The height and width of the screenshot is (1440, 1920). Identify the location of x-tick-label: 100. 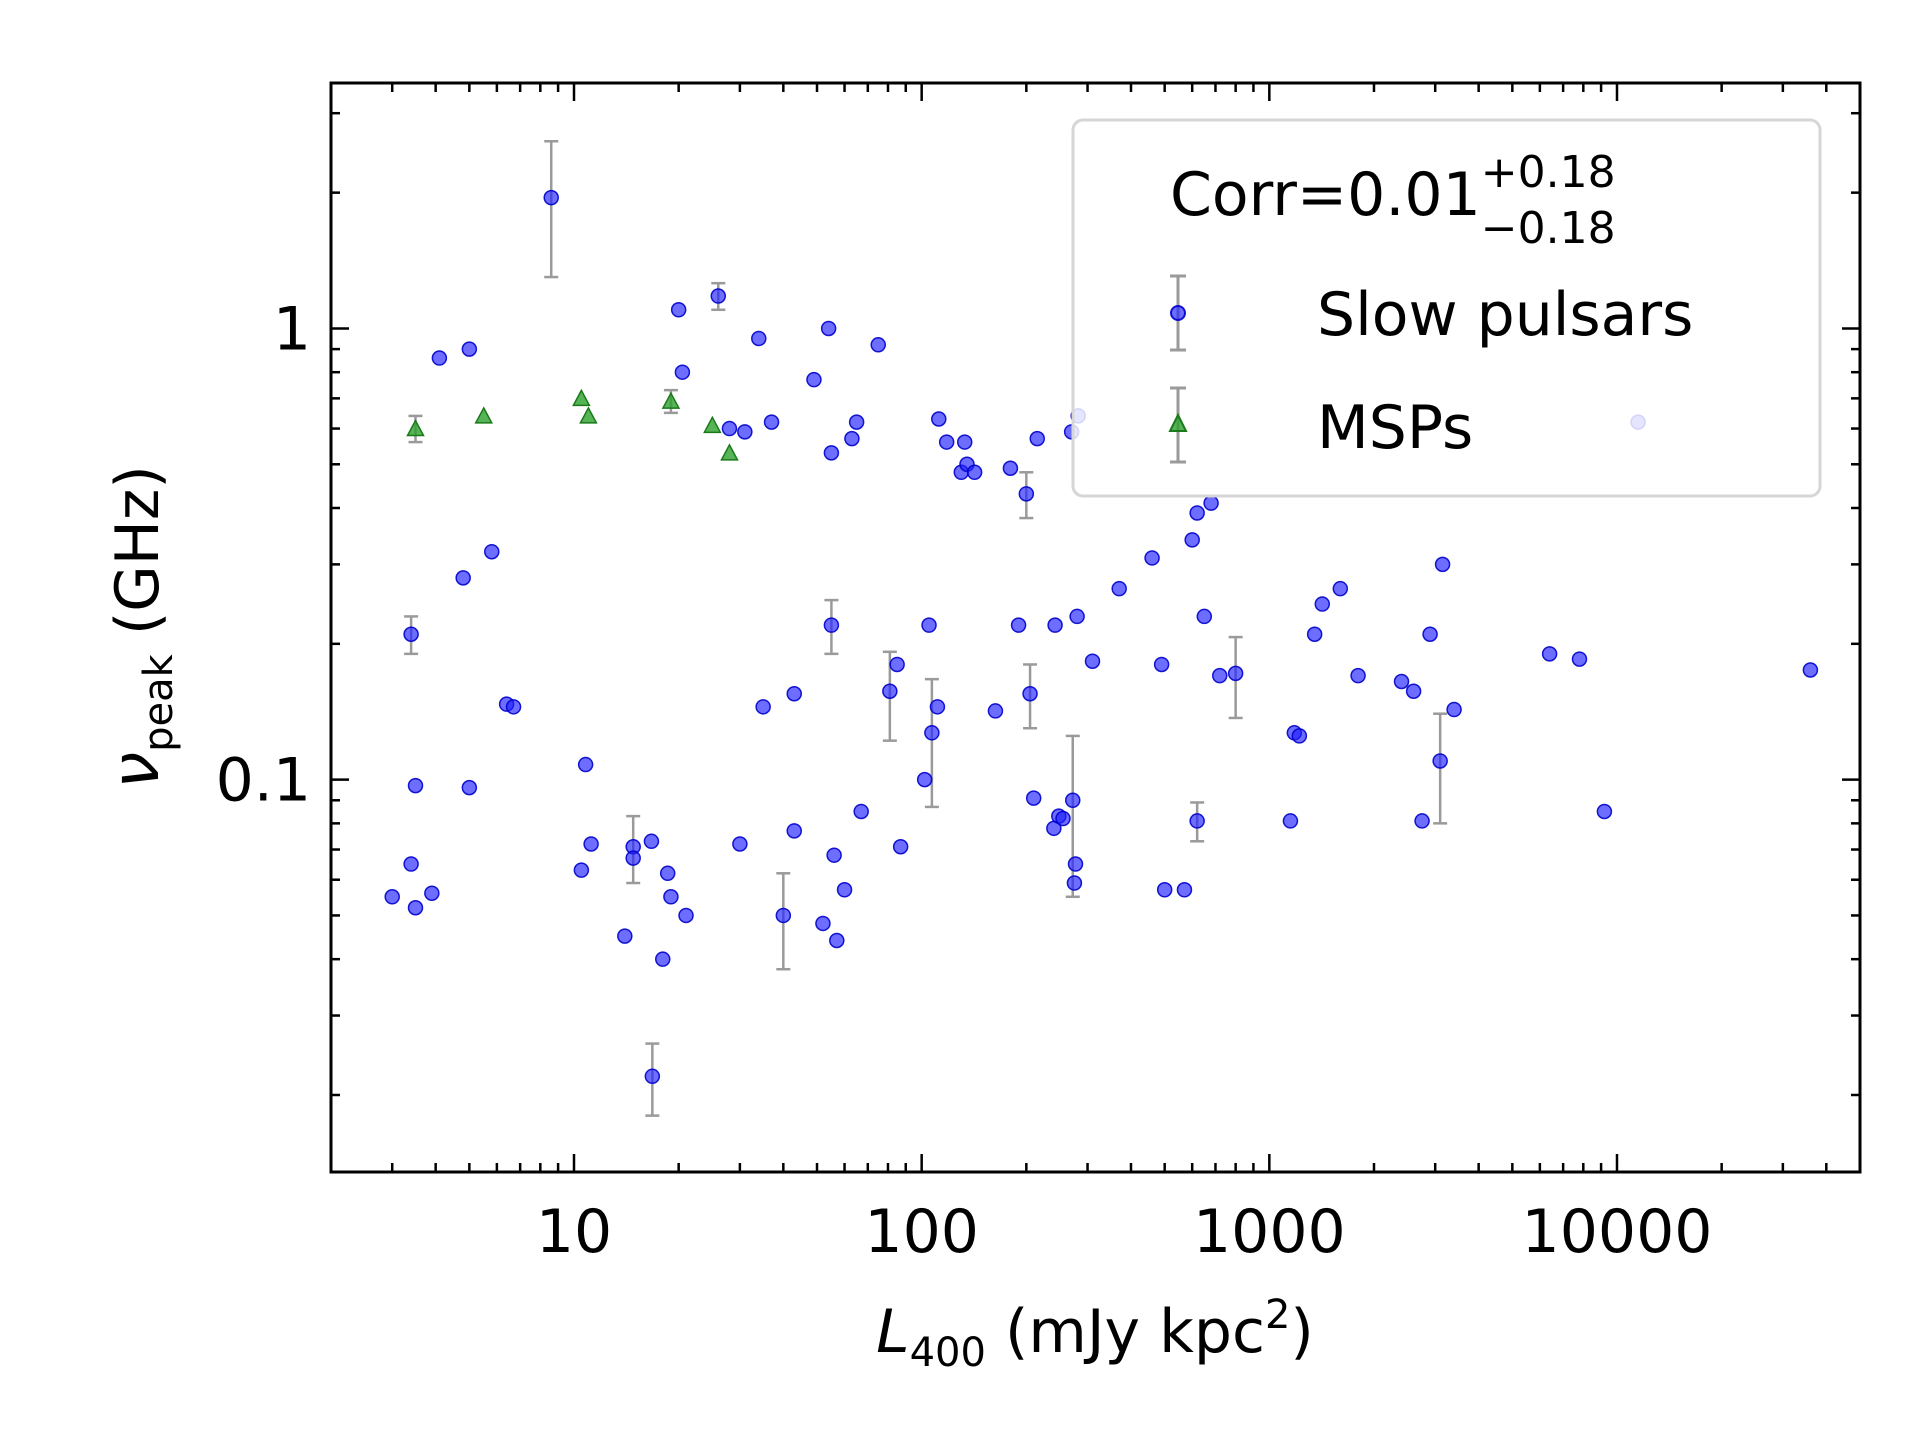
(921, 1232).